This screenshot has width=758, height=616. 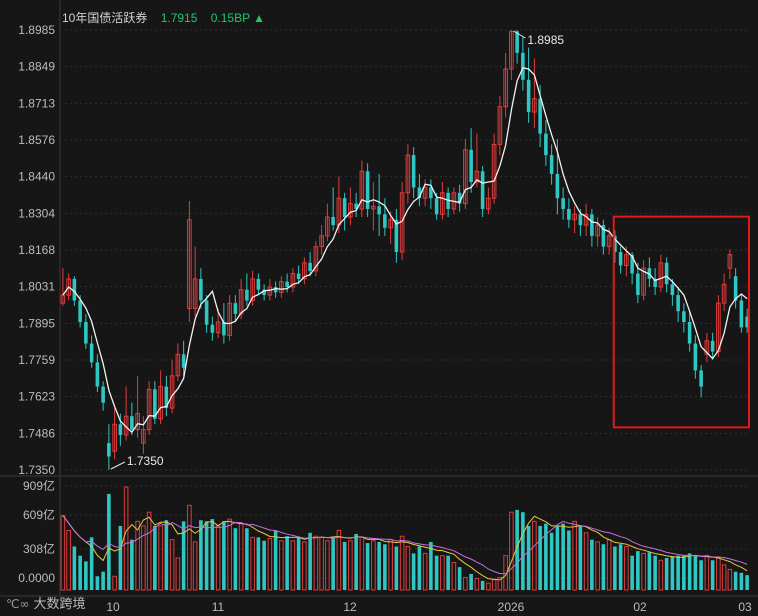 What do you see at coordinates (36, 323) in the screenshot?
I see `price-tick-label: 1.7895` at bounding box center [36, 323].